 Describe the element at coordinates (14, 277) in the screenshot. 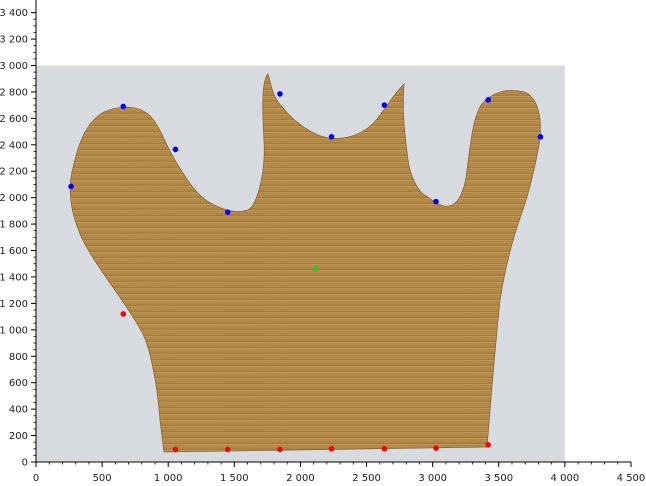

I see `y-tick-label: 1 400` at that location.